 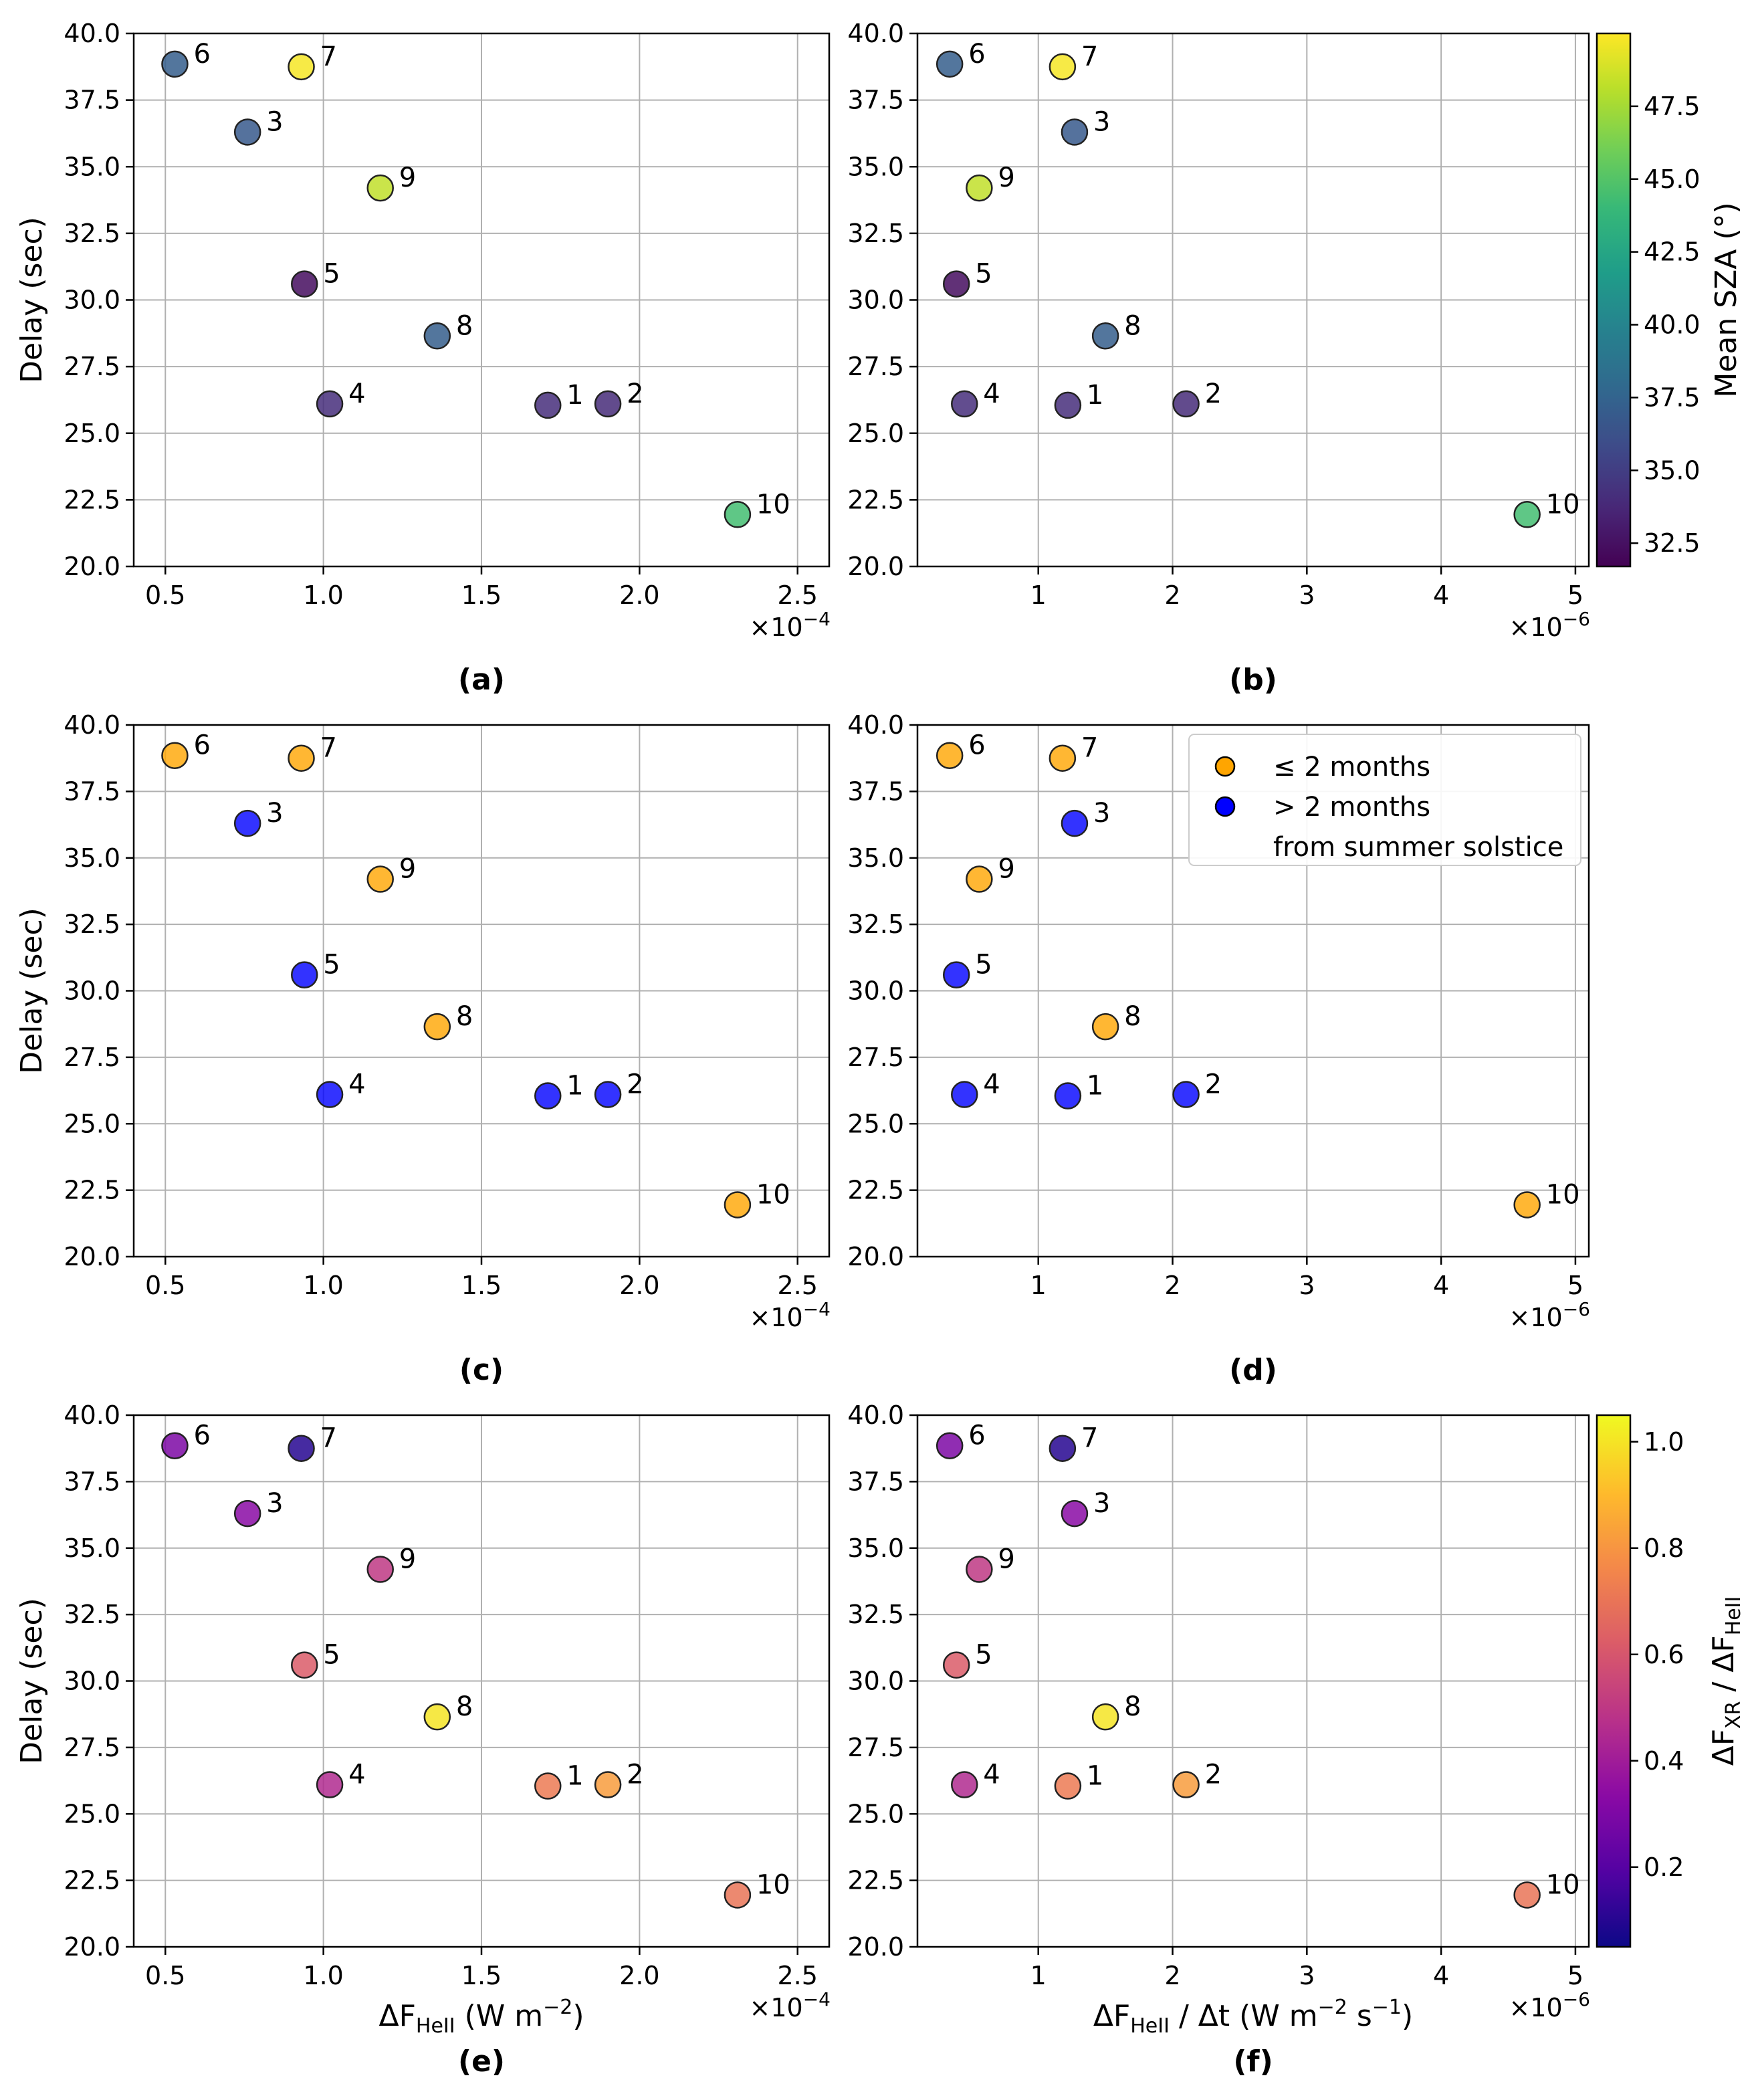 I want to click on x-tick-label: 2, so click(x=1172, y=1285).